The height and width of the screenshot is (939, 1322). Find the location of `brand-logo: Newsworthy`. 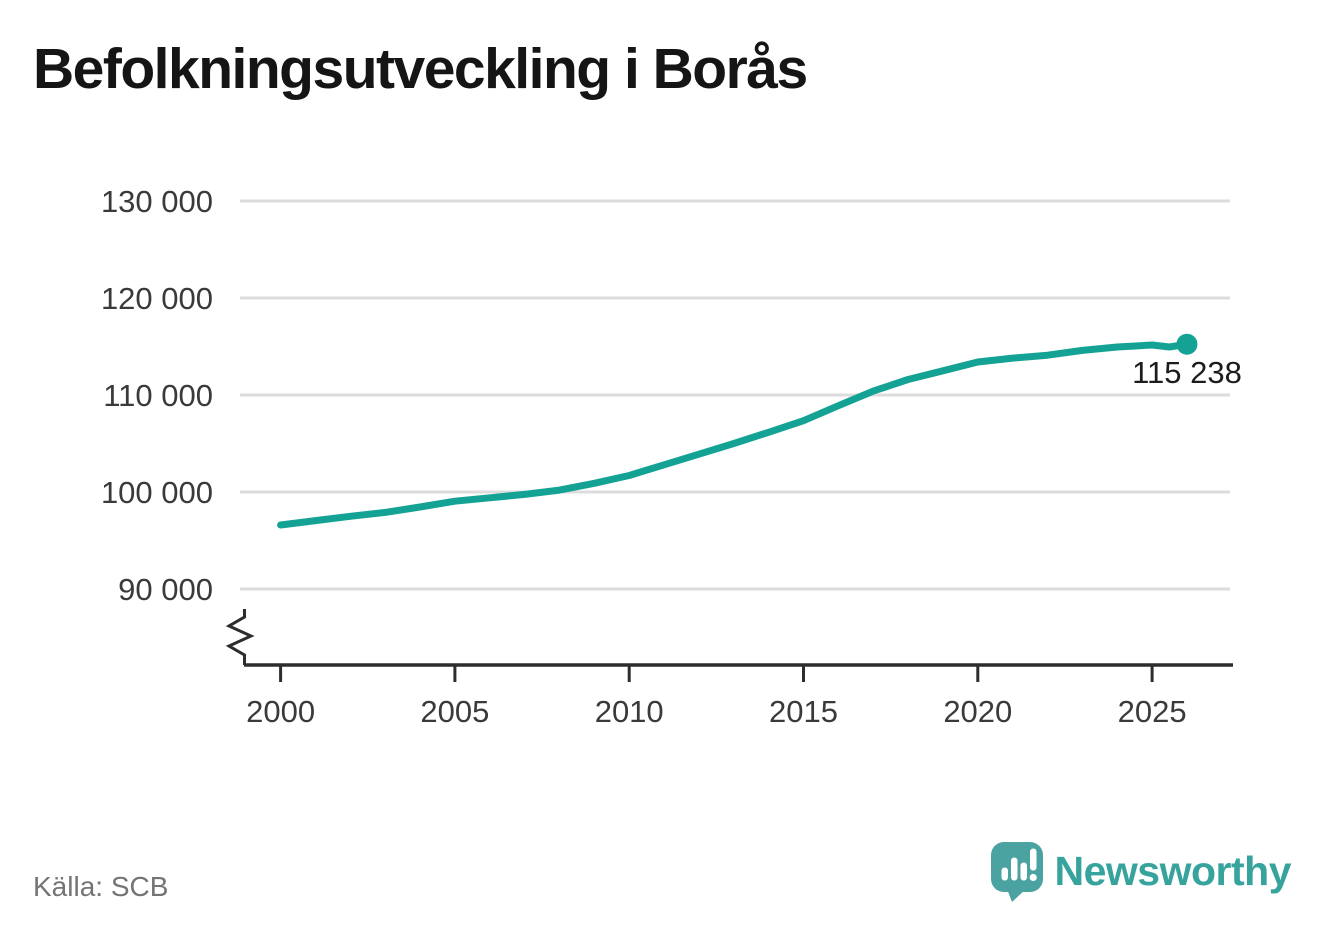

brand-logo: Newsworthy is located at coordinates (1141, 871).